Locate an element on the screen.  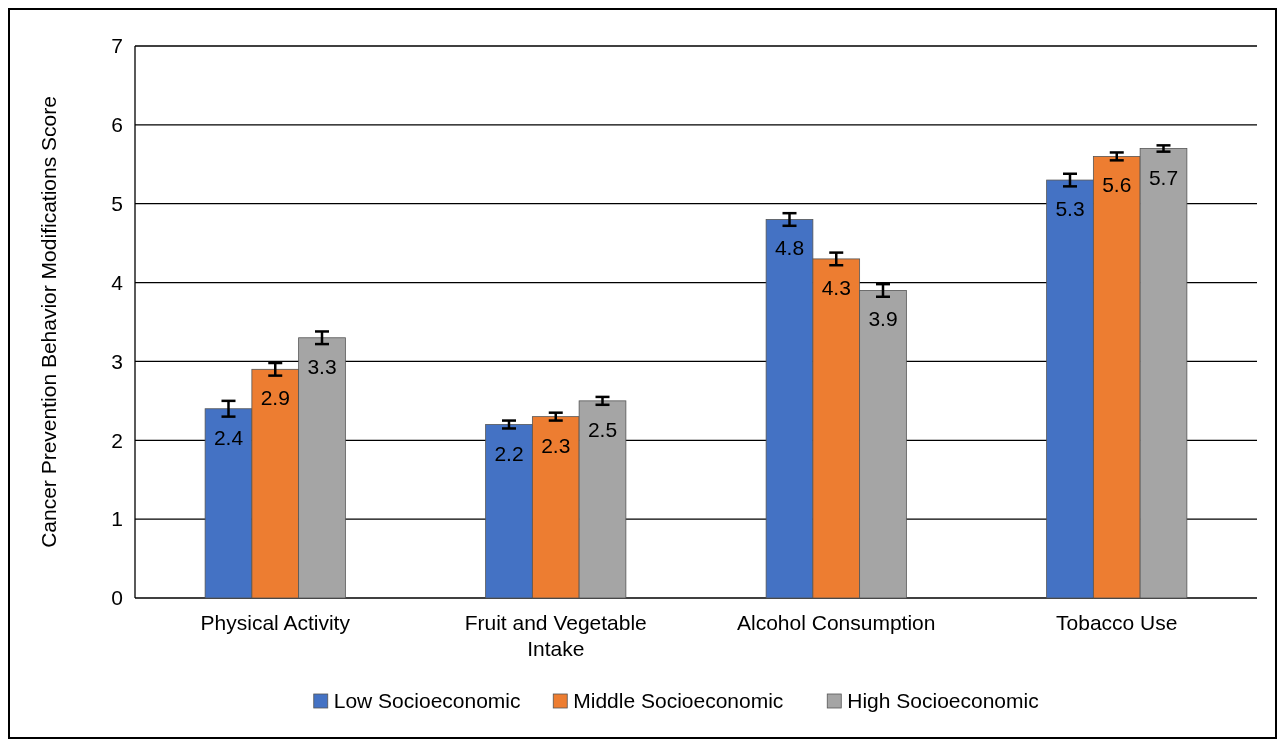
x-tick-label: Alcohol Consumption is located at coordinates (836, 622).